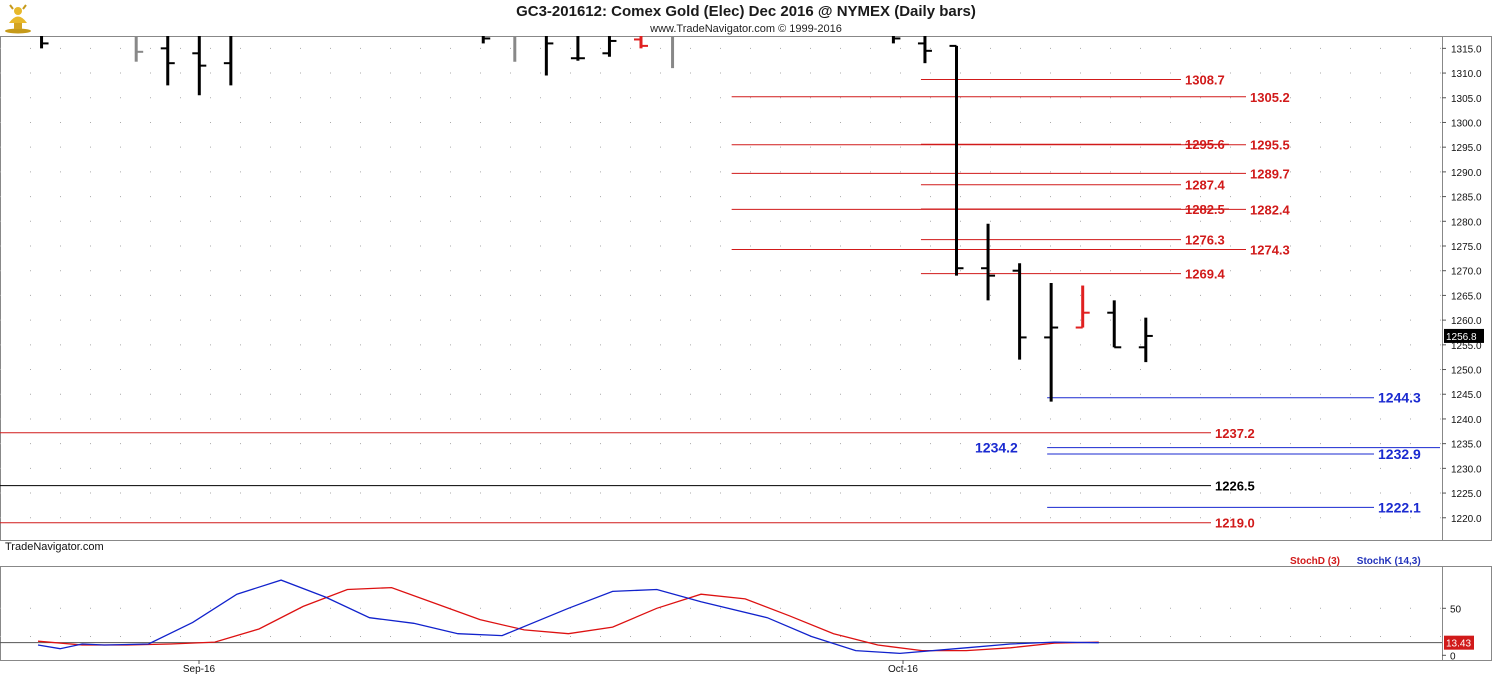  Describe the element at coordinates (1466, 148) in the screenshot. I see `price-tick-label: 1295.0` at that location.